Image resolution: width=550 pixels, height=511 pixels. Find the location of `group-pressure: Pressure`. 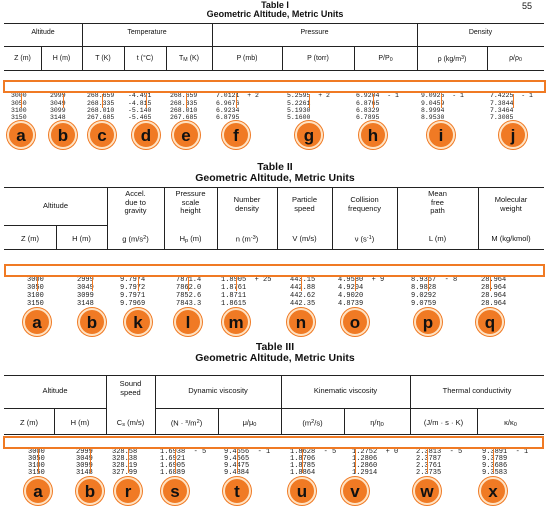

group-pressure: Pressure is located at coordinates (314, 32).